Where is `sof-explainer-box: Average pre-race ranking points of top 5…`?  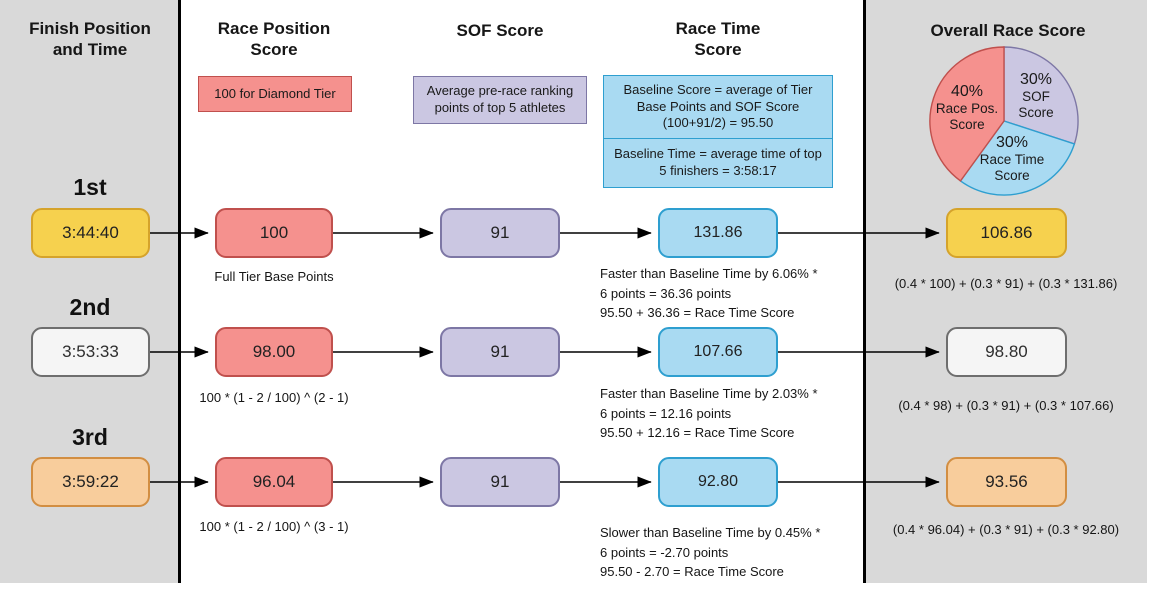
sof-explainer-box: Average pre-race ranking points of top 5… is located at coordinates (500, 100).